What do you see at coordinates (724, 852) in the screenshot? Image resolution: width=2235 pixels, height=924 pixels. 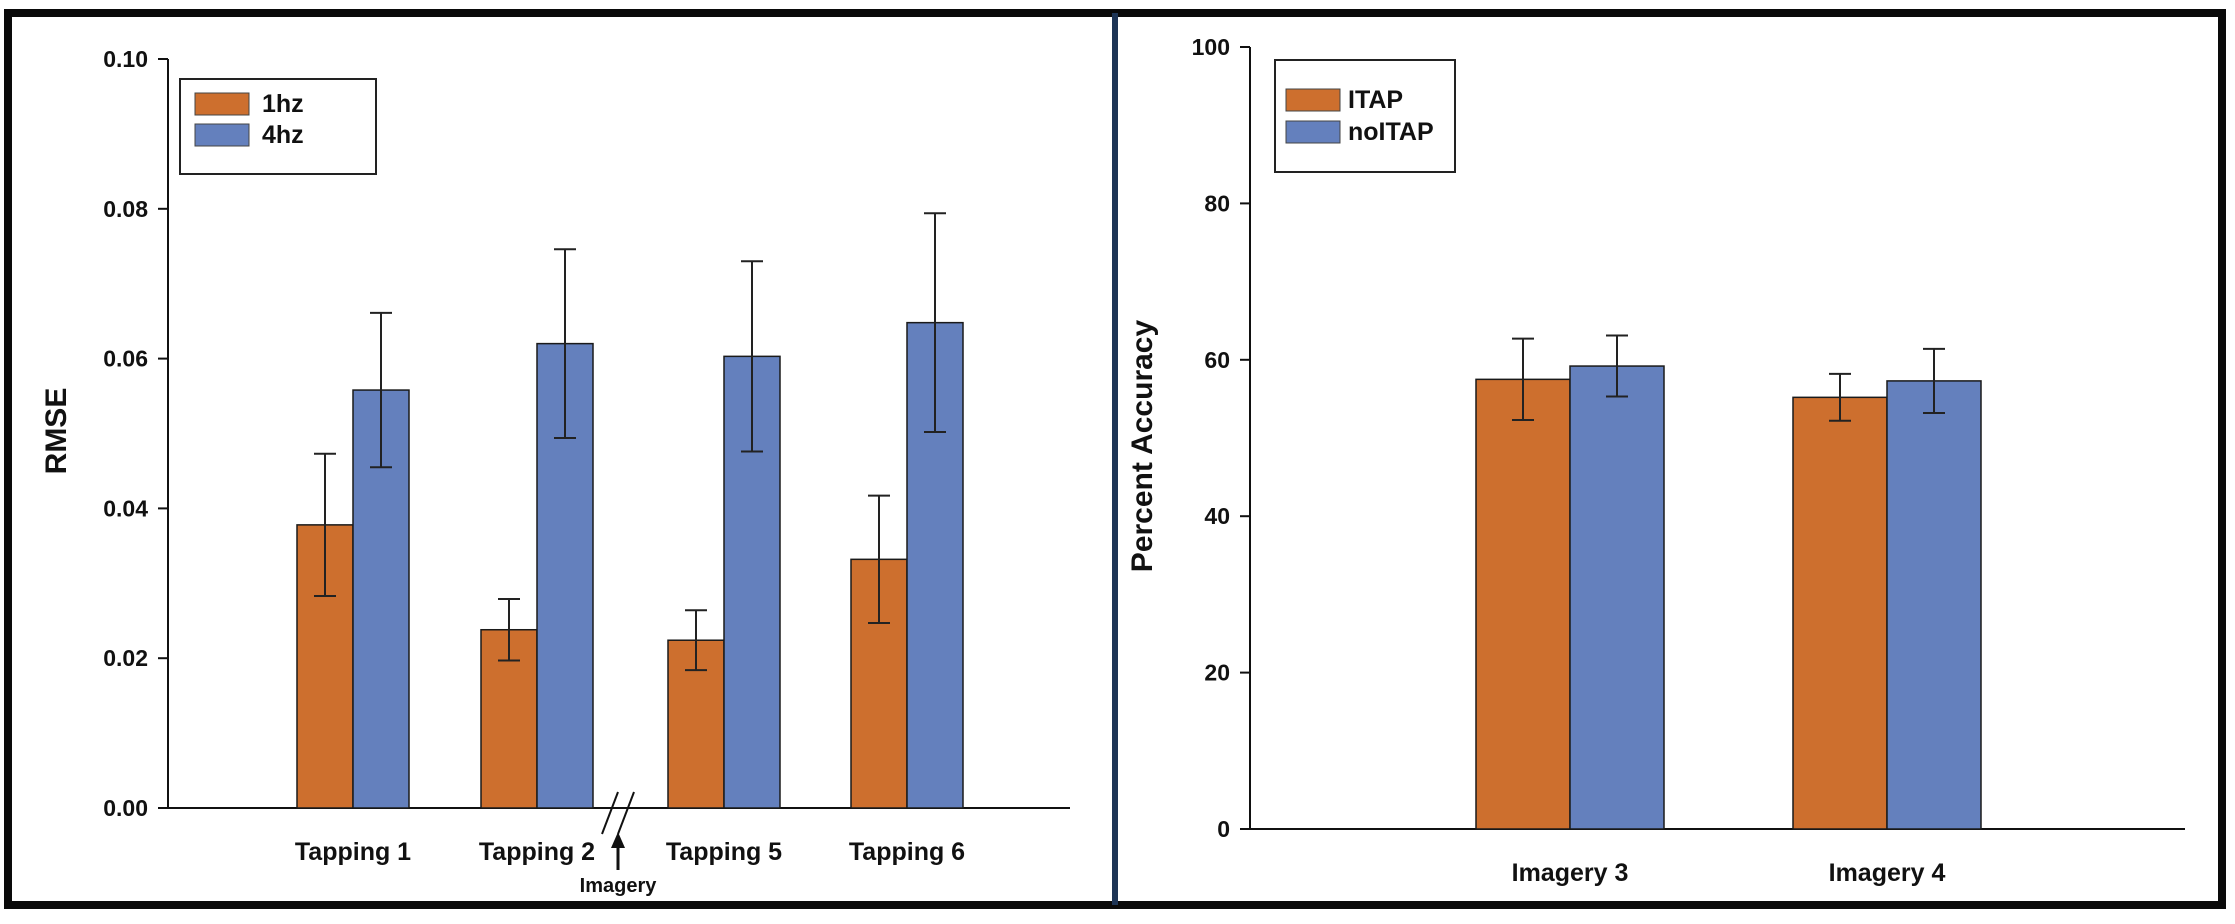 I see `rmse-category-label: Tapping 5` at bounding box center [724, 852].